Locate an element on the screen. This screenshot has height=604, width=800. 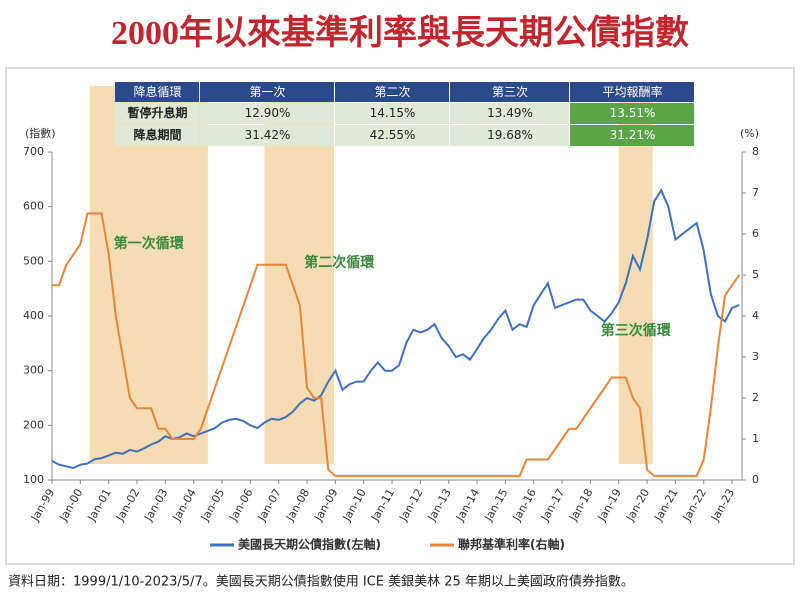
legend-label: 美國長天期公債指數(左軸) is located at coordinates (309, 544).